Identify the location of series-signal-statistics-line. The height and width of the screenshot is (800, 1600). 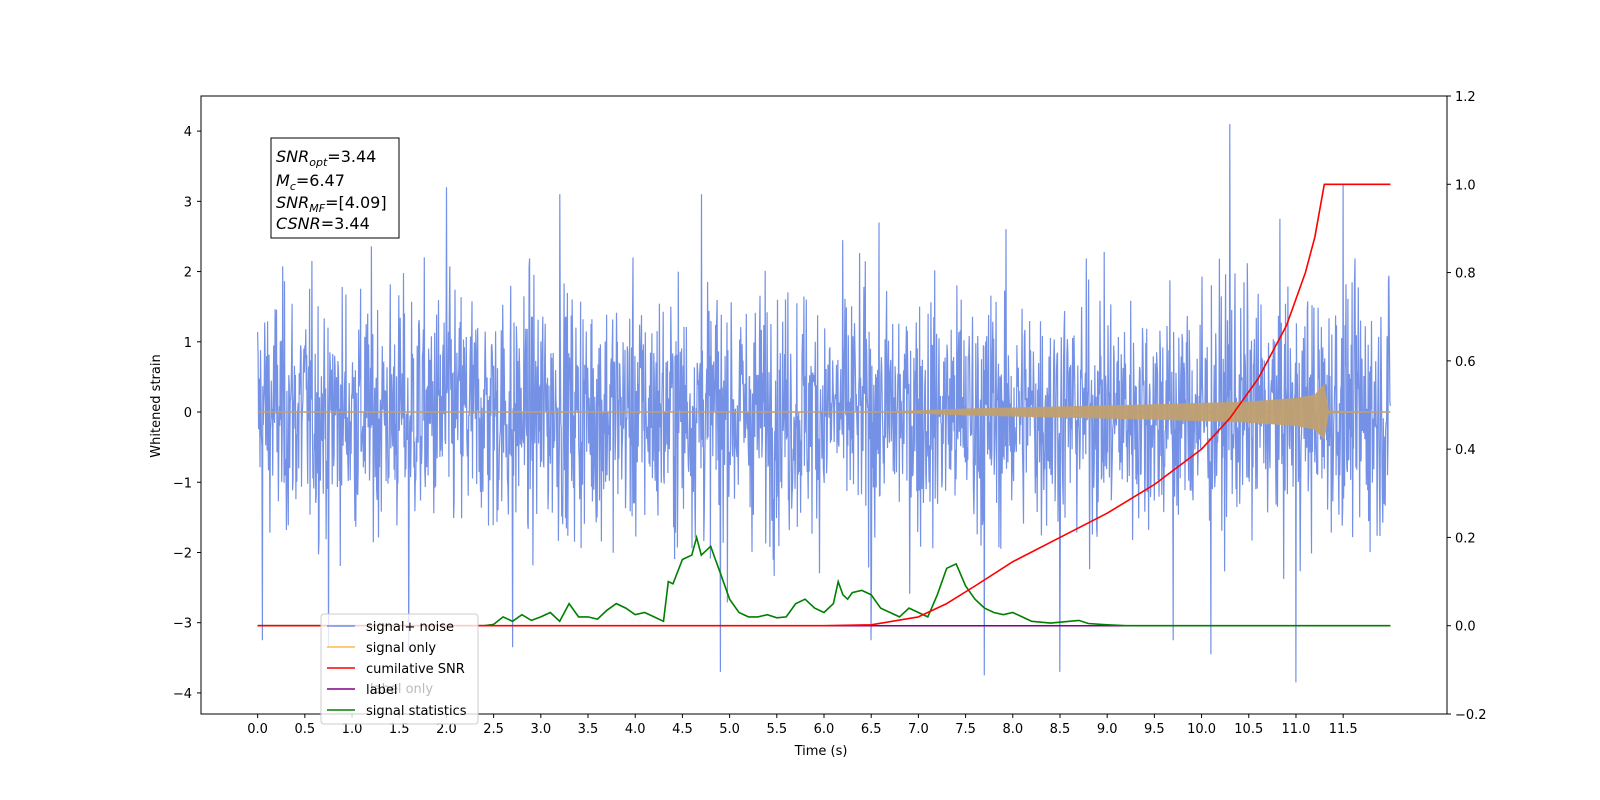
(824, 580).